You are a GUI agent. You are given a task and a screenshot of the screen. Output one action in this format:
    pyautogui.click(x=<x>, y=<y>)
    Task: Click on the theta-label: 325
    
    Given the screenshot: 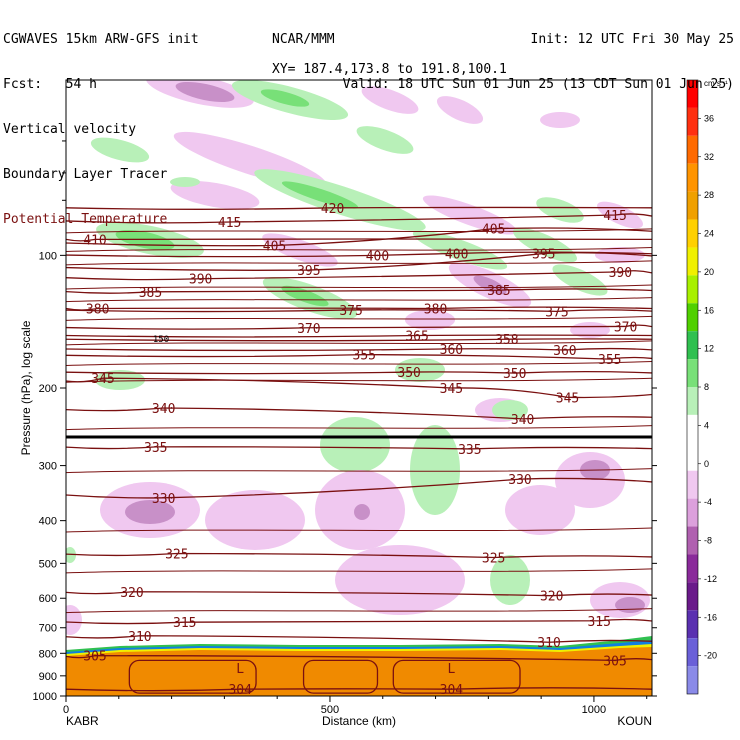 What is the action you would take?
    pyautogui.click(x=493, y=559)
    